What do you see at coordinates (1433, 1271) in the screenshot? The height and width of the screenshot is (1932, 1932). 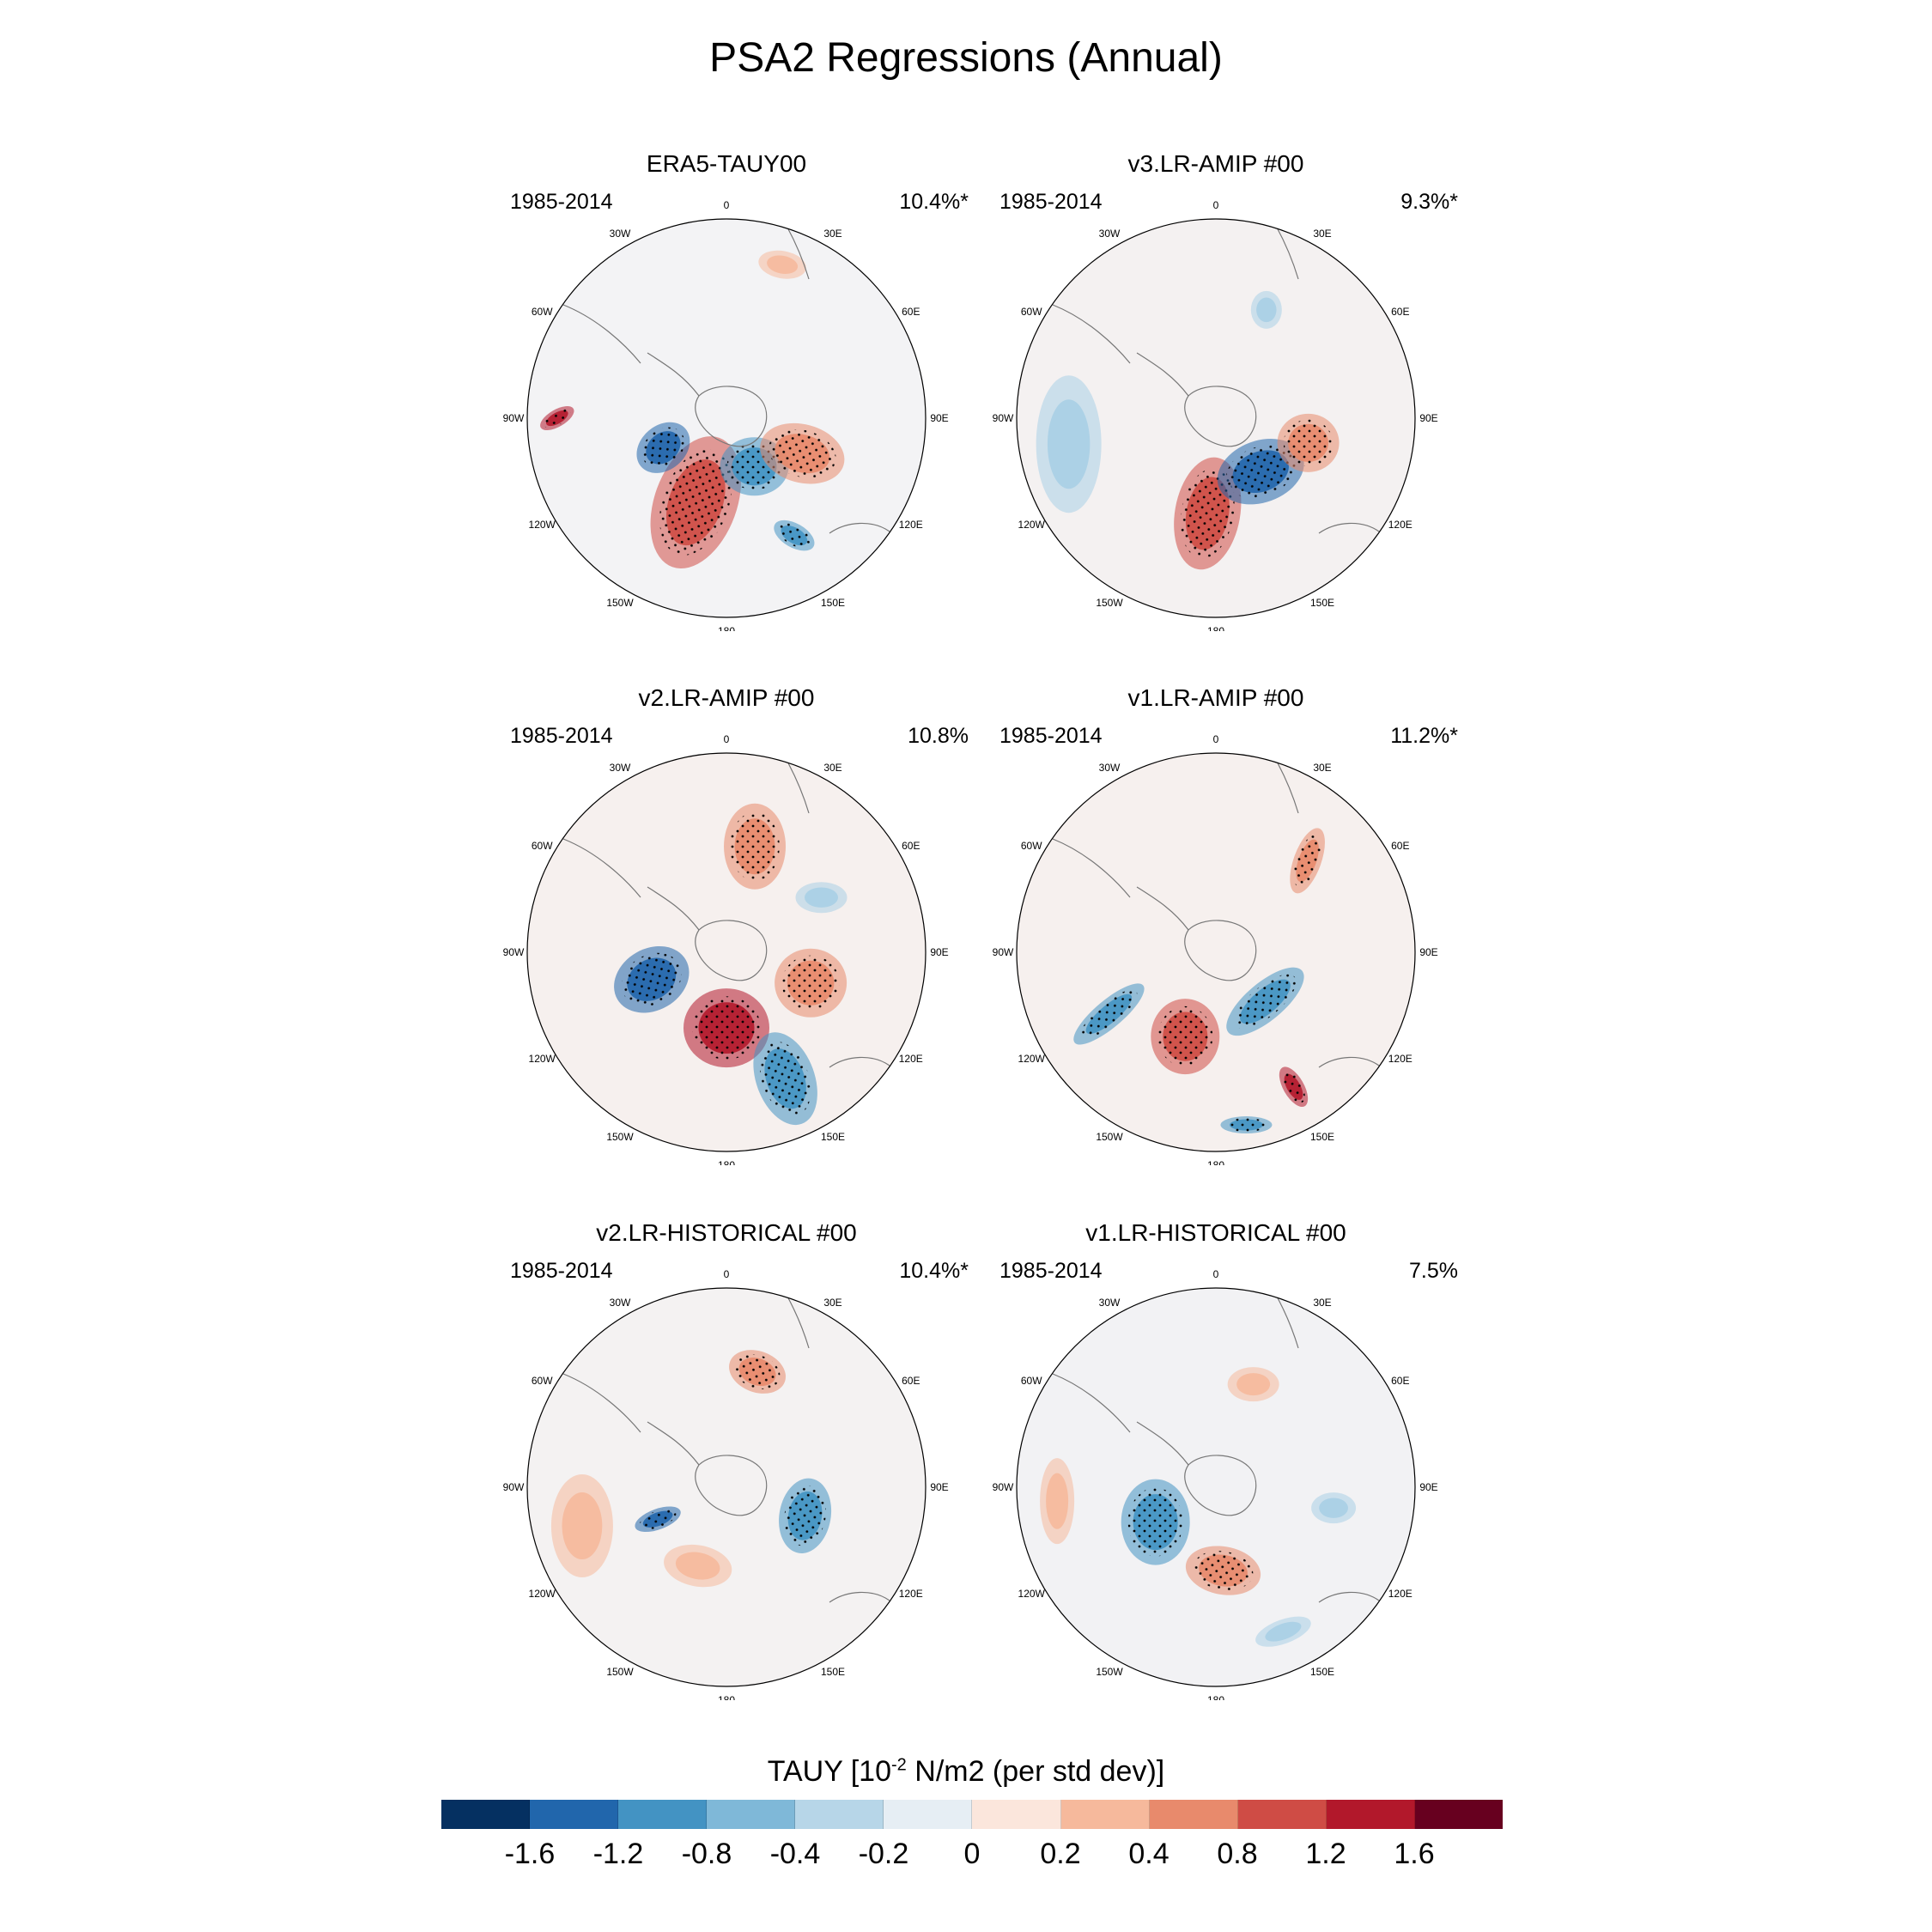 I see `panel-variance-percent: 7.5%` at bounding box center [1433, 1271].